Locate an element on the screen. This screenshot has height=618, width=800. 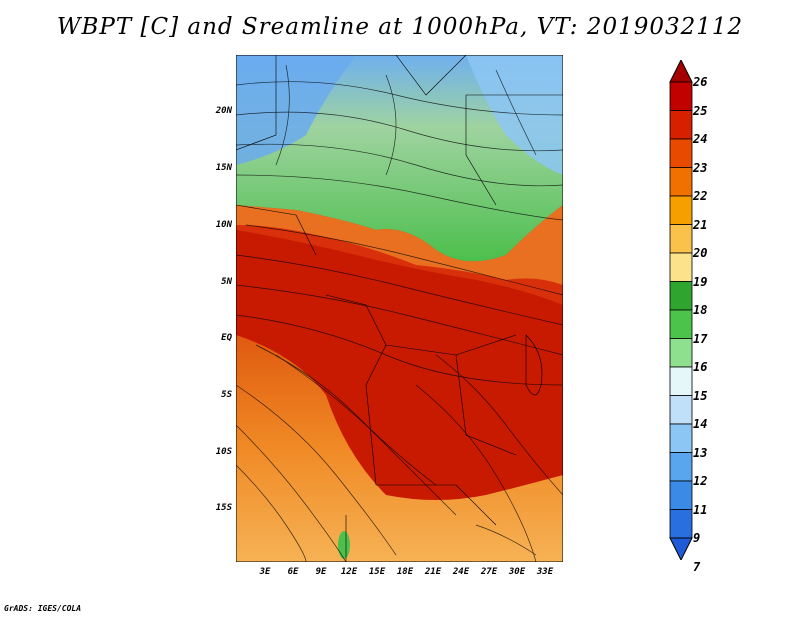
colorbar-level-label: 15 is located at coordinates (700, 395).